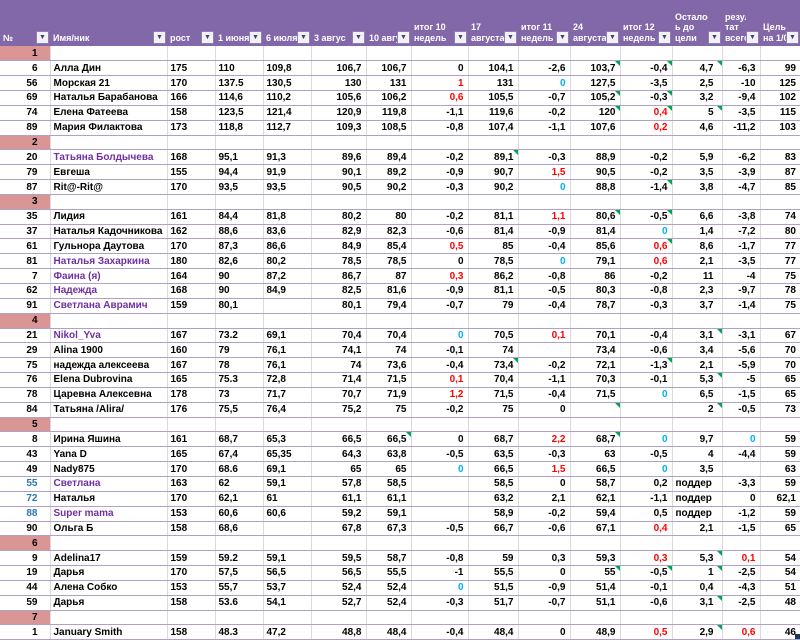  What do you see at coordinates (780, 454) in the screenshot?
I see `cell-goal: 59` at bounding box center [780, 454].